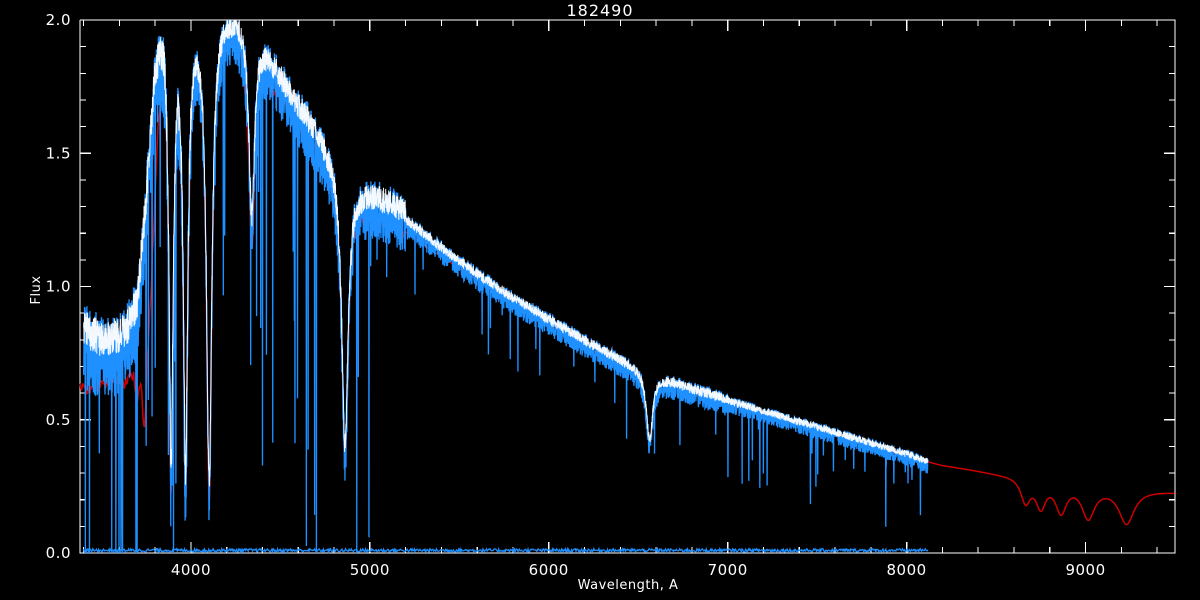 The width and height of the screenshot is (1200, 600). Describe the element at coordinates (907, 570) in the screenshot. I see `x-tick-label: 8000` at that location.